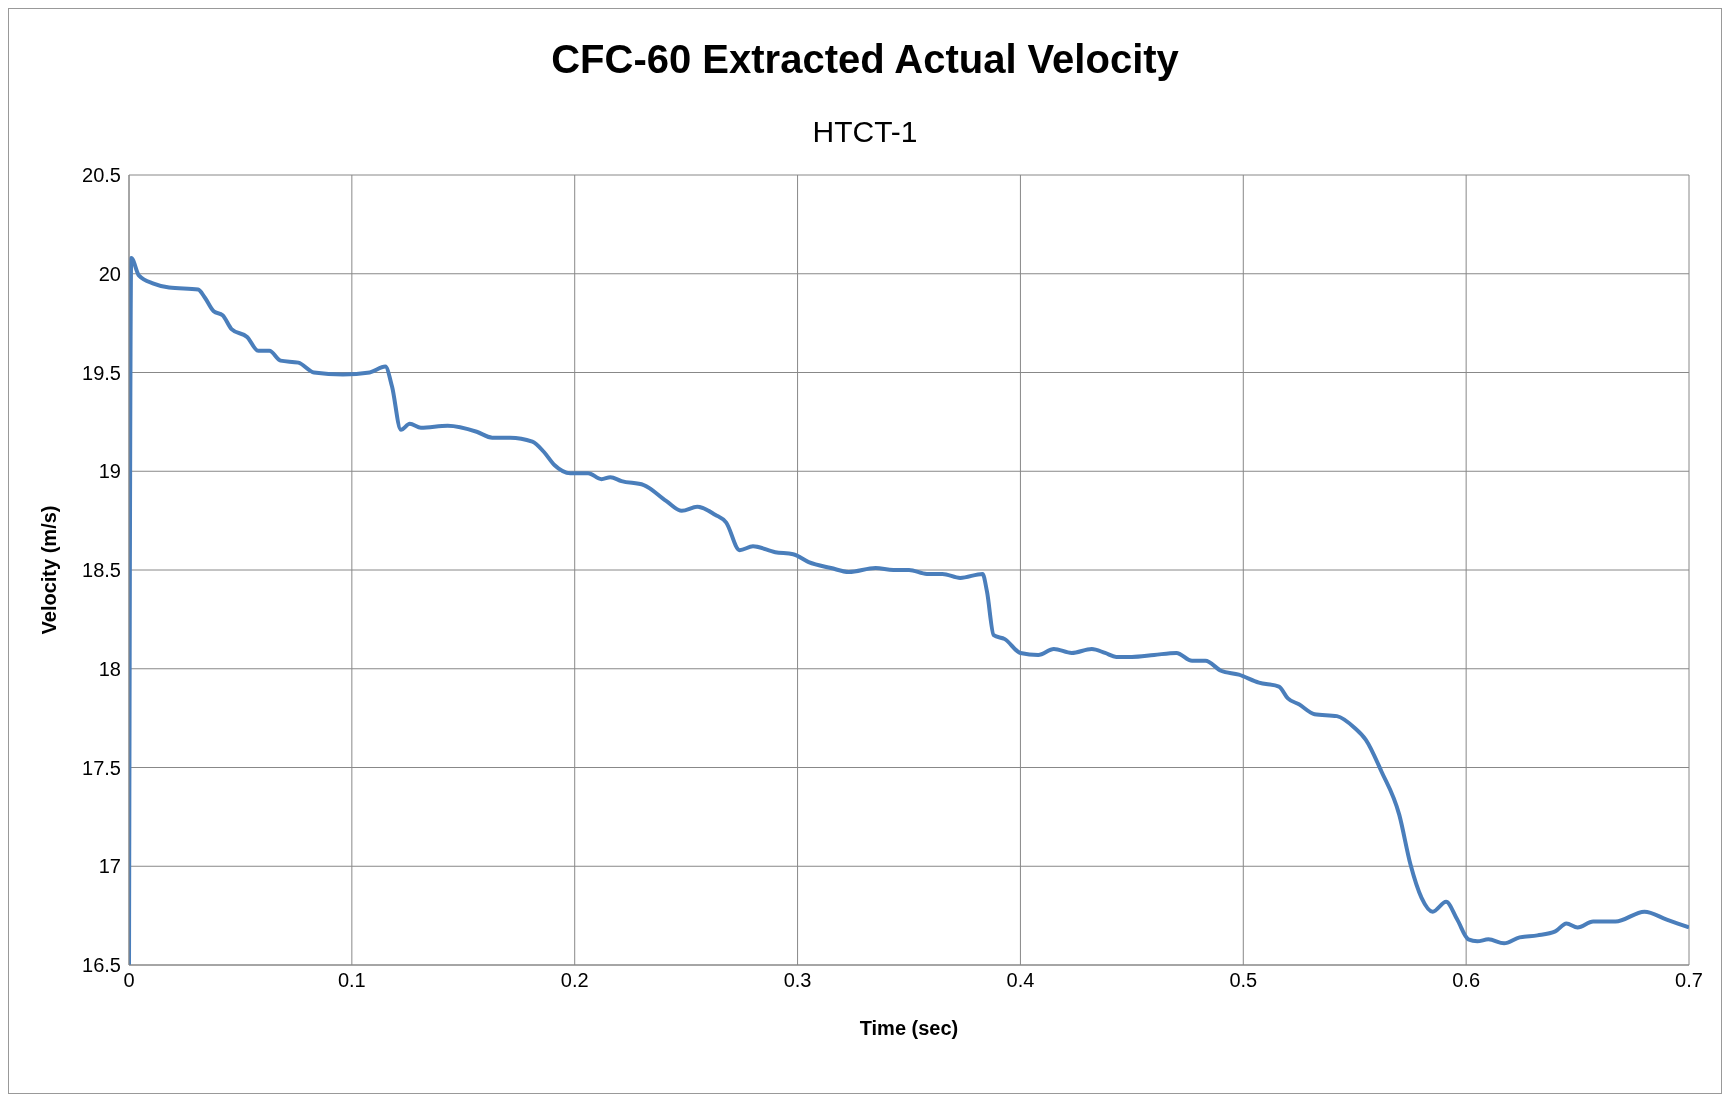 The width and height of the screenshot is (1732, 1104). I want to click on y-tick-label: 18.5, so click(101, 570).